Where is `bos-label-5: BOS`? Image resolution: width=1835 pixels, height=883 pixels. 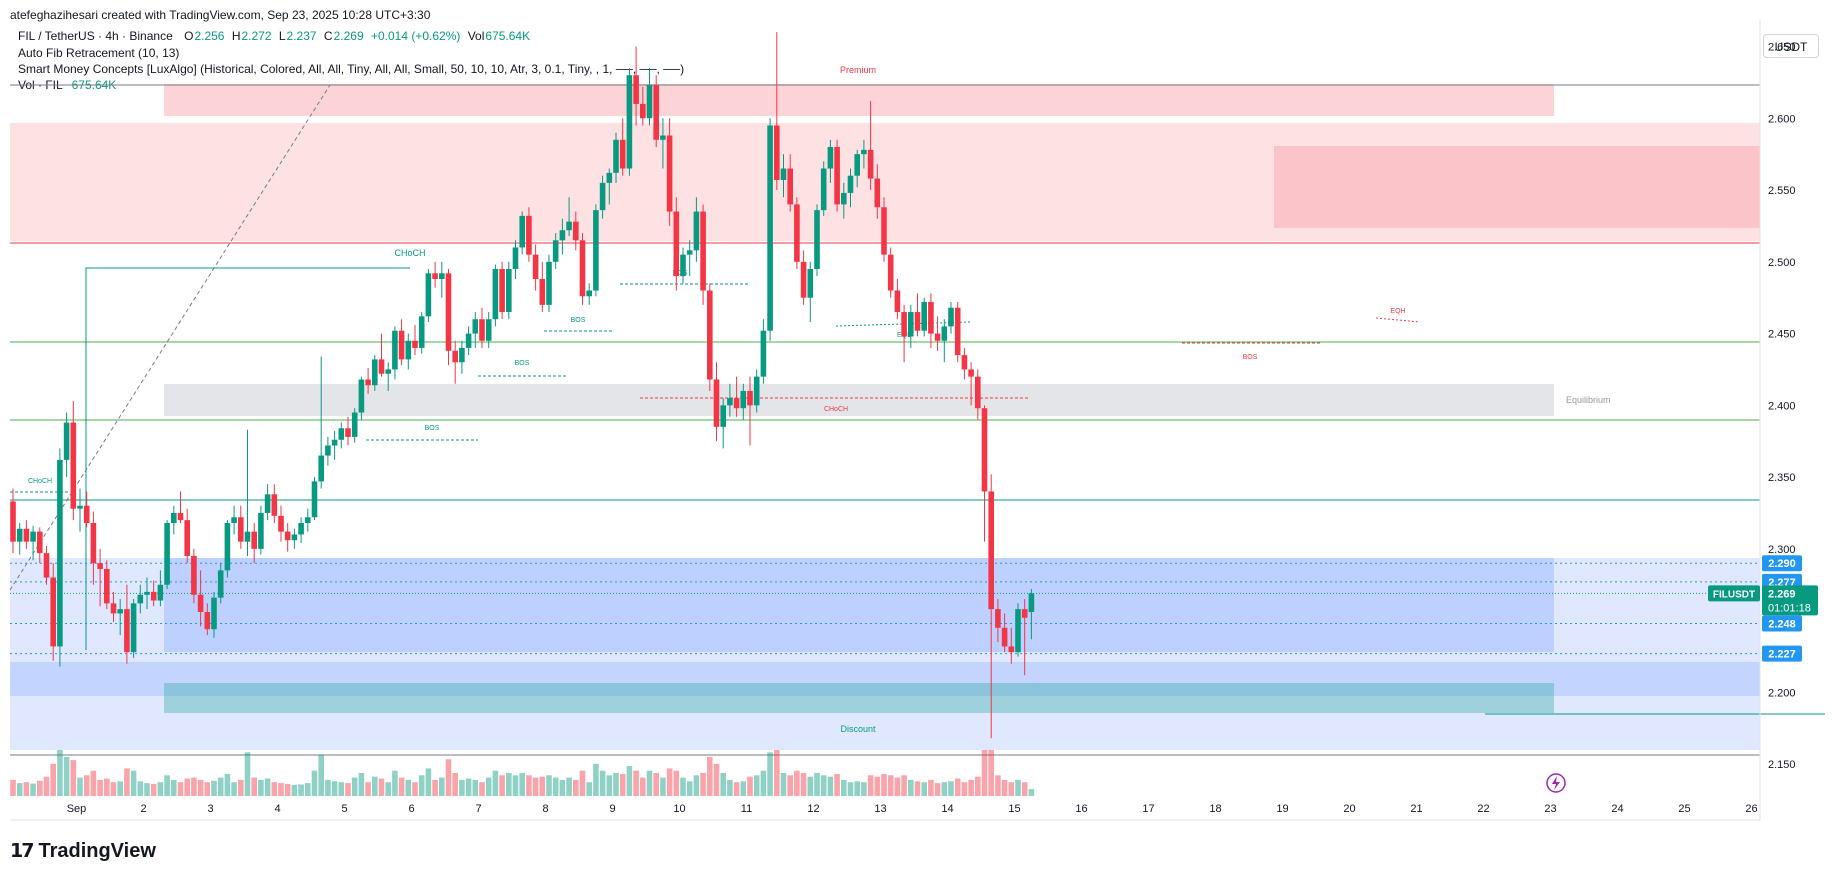 bos-label-5: BOS is located at coordinates (1250, 357).